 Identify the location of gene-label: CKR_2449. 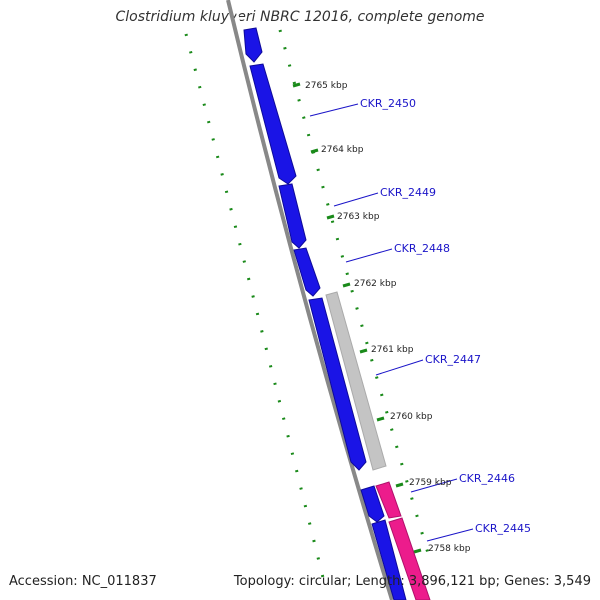
(408, 192).